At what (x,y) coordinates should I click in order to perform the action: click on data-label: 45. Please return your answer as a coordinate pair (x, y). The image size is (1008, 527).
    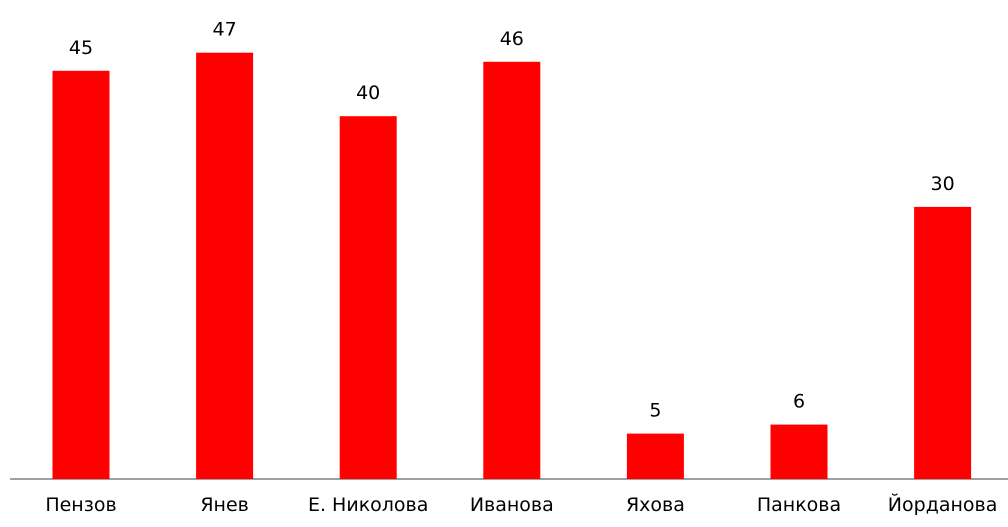
    Looking at the image, I should click on (81, 48).